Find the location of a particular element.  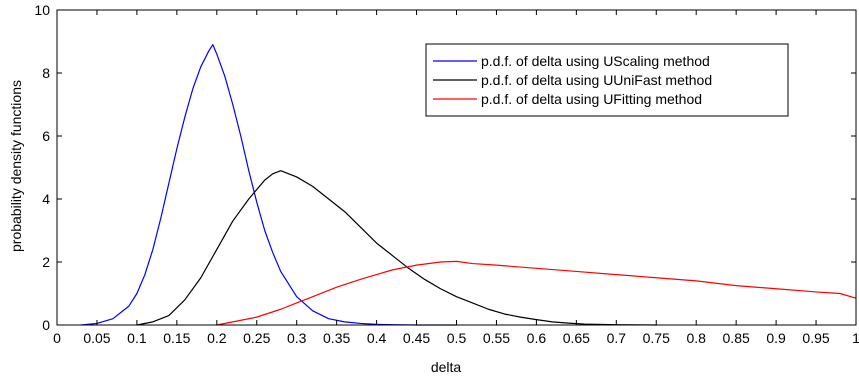

x-tick-label: 0.55 is located at coordinates (496, 338).